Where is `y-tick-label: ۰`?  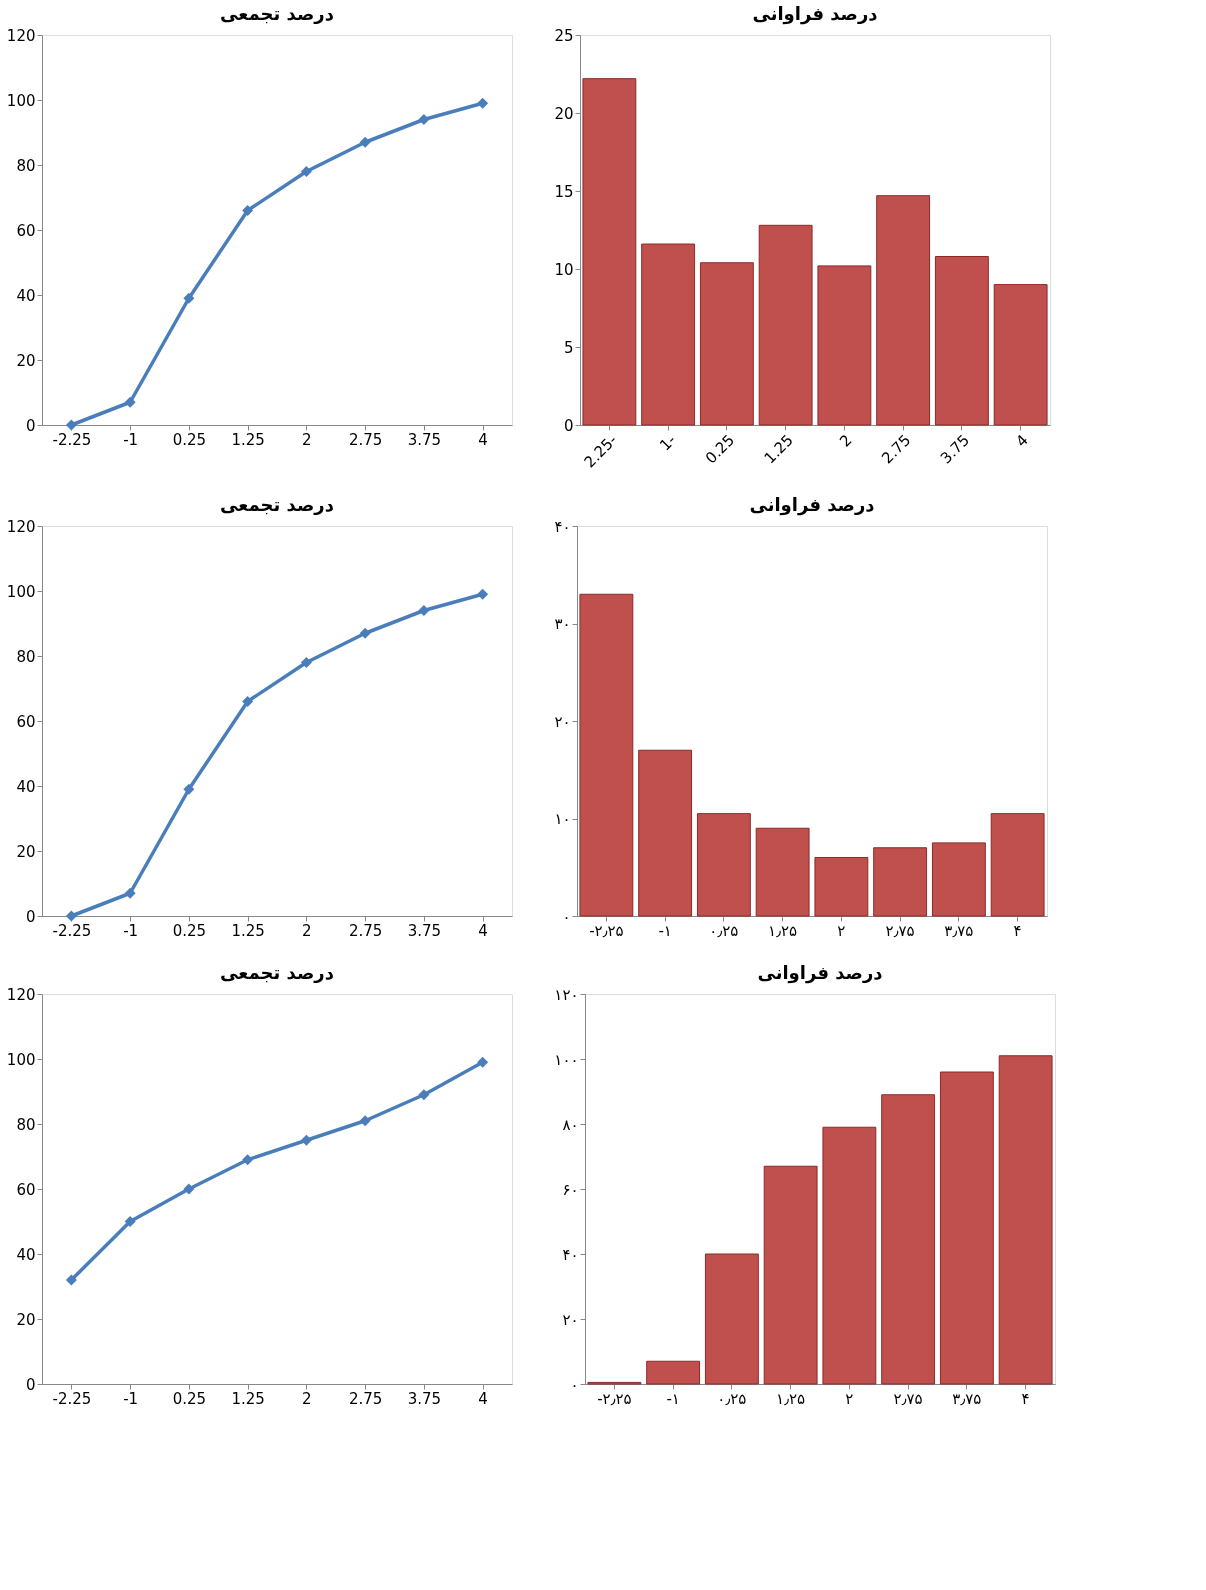 y-tick-label: ۰ is located at coordinates (566, 916).